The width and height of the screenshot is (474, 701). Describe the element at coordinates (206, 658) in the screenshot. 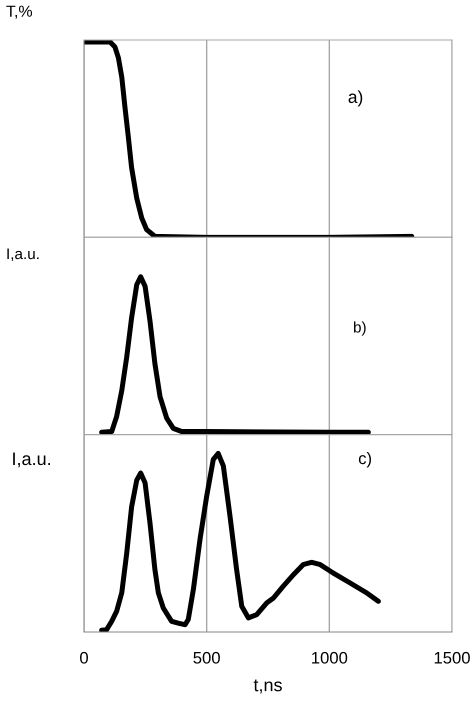

I see `x-tick-label: 500` at that location.